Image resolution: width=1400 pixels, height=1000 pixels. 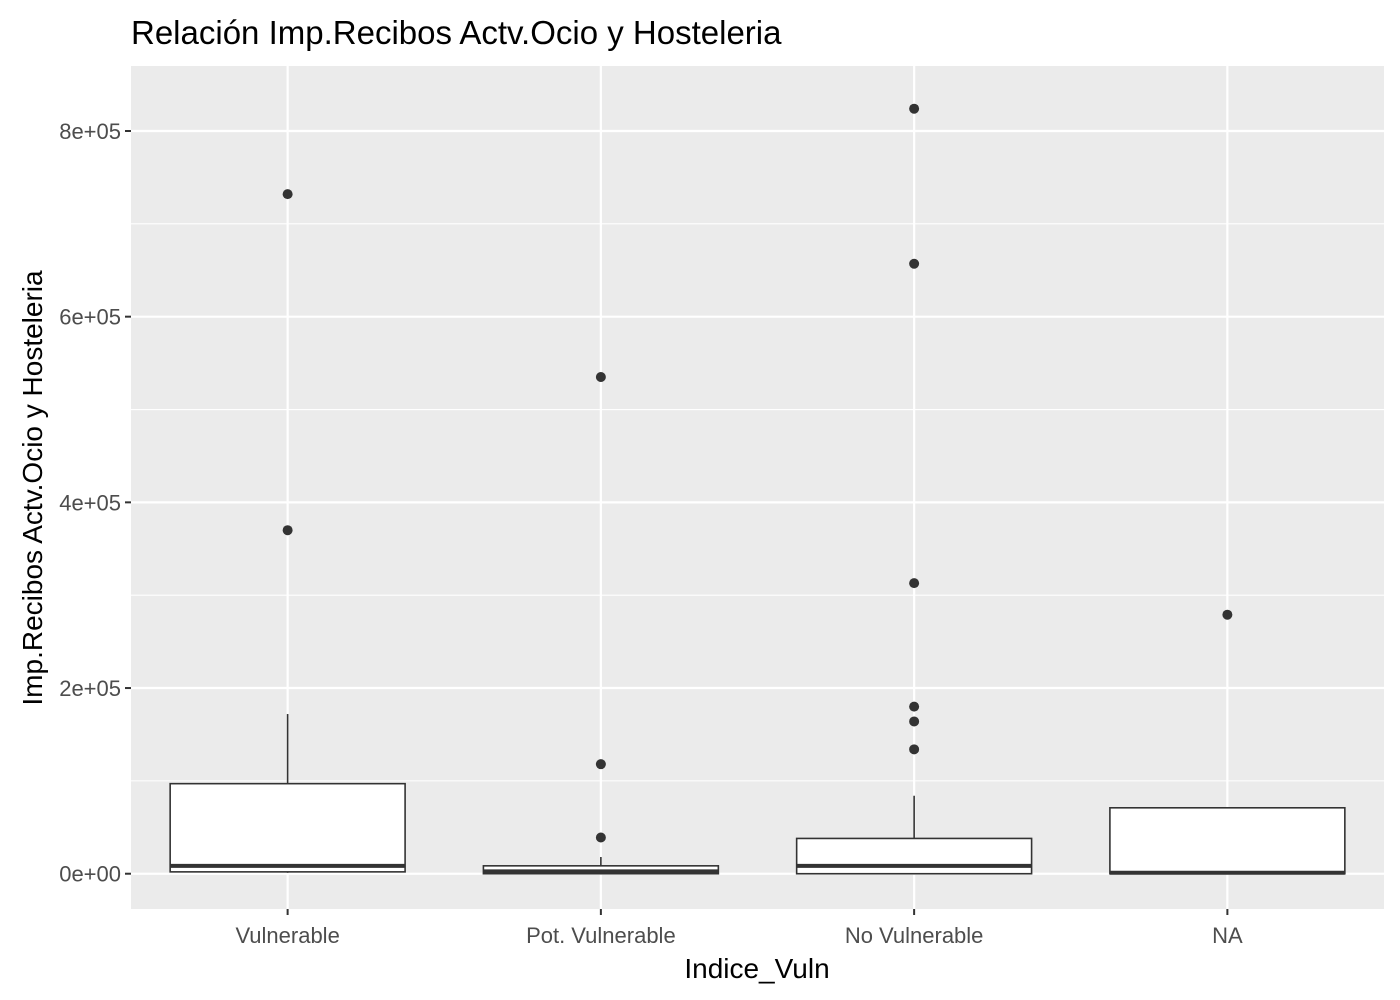 I want to click on y-tick-label: 8e+05, so click(x=90, y=131).